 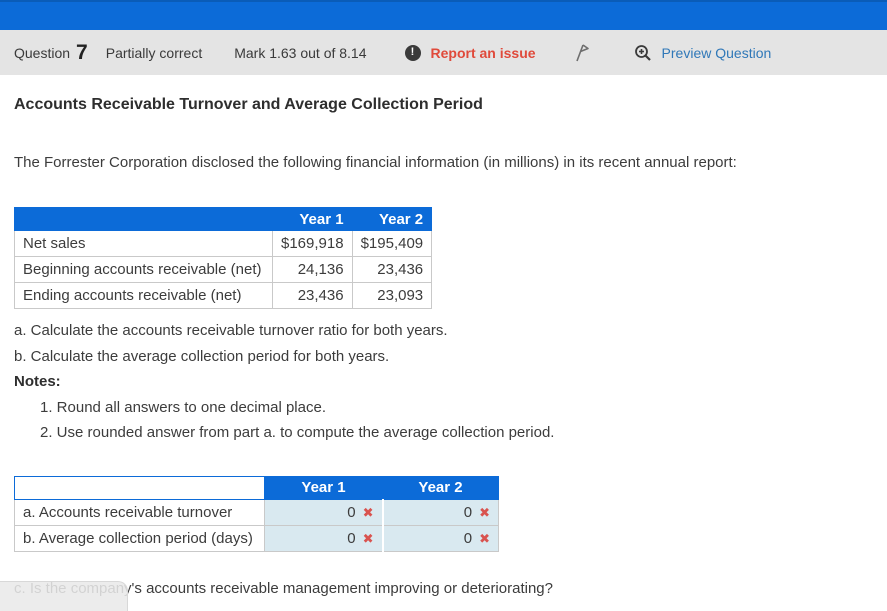 What do you see at coordinates (323, 538) in the screenshot?
I see `answer-input-period-year1: 0 ✖` at bounding box center [323, 538].